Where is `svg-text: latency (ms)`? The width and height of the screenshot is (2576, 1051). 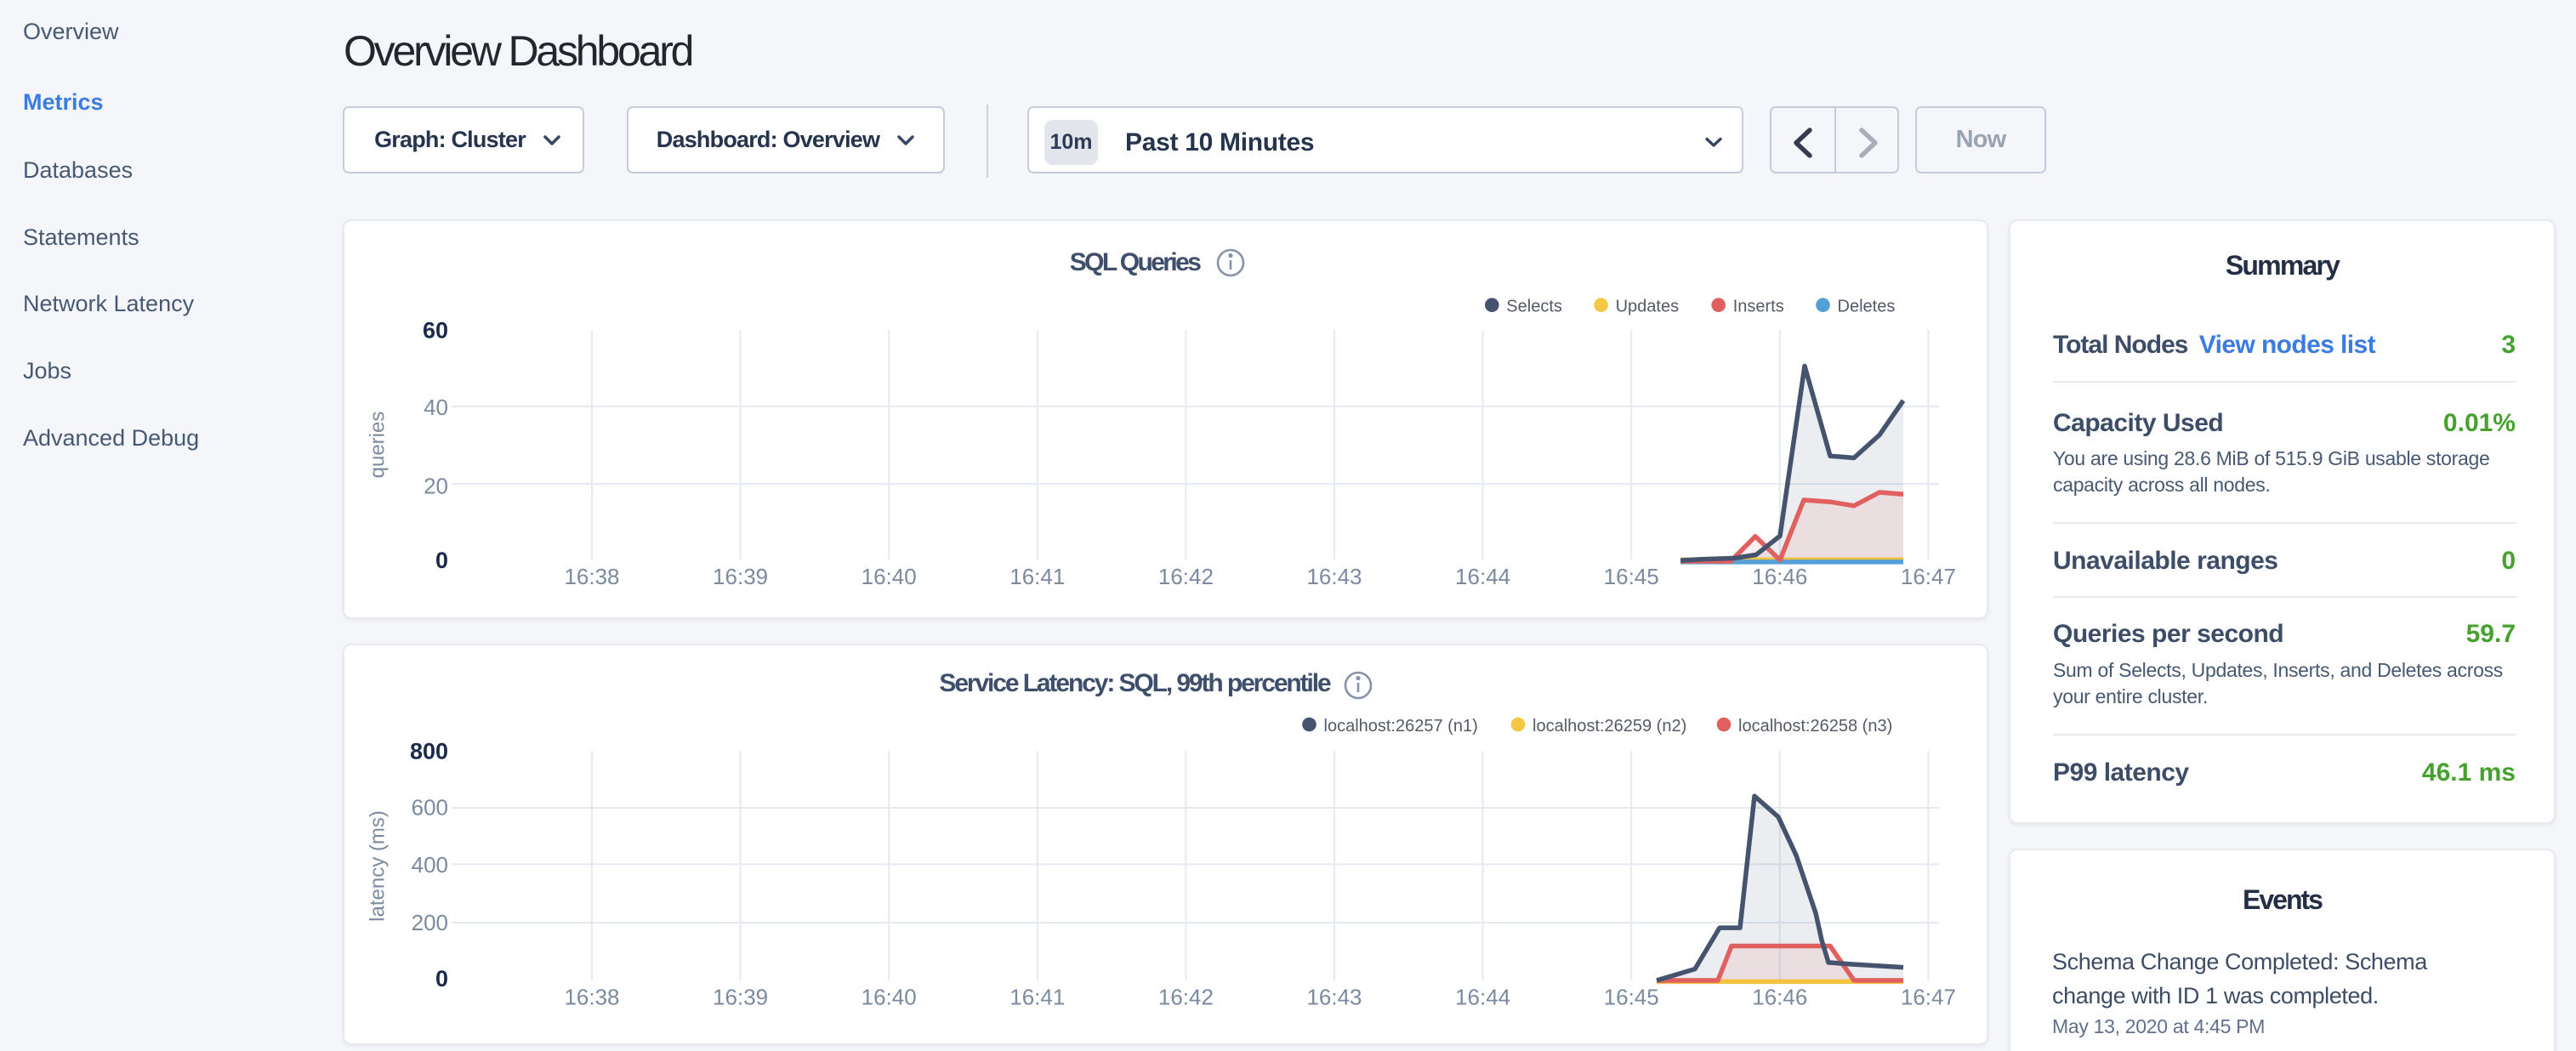
svg-text: latency (ms) is located at coordinates (378, 866).